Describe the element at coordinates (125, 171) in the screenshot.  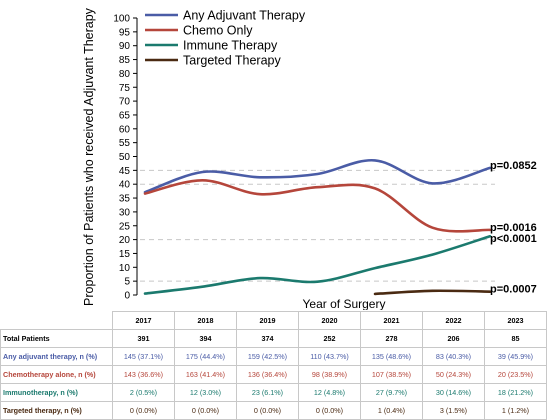
I see `y-tick-label: 45` at that location.